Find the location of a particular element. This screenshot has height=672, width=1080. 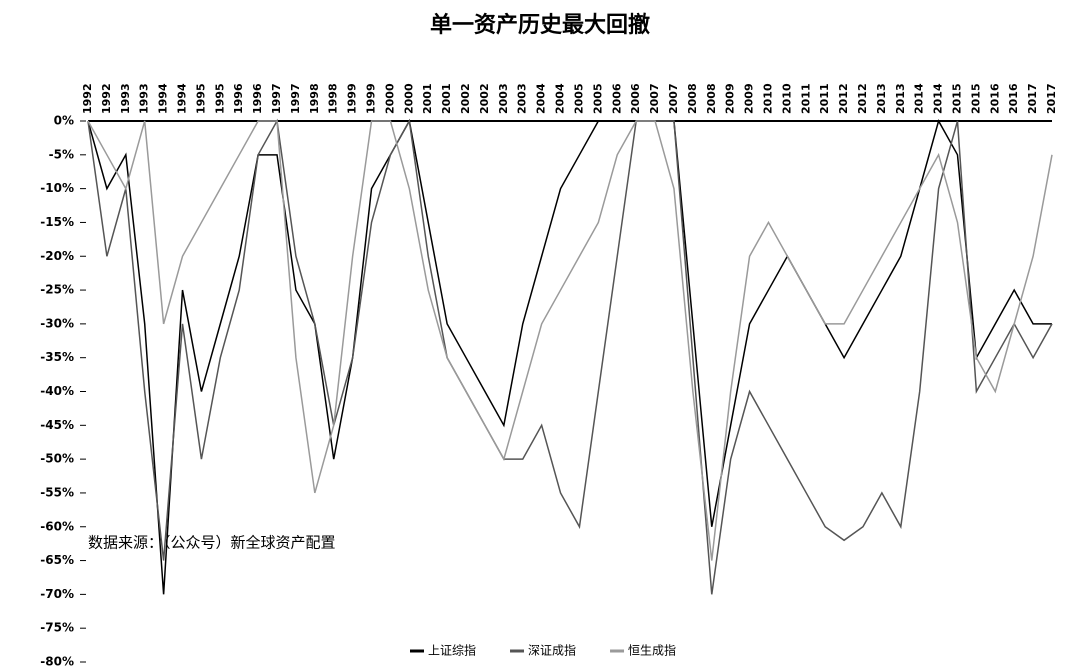

y-tick-label: -20% is located at coordinates (57, 256).